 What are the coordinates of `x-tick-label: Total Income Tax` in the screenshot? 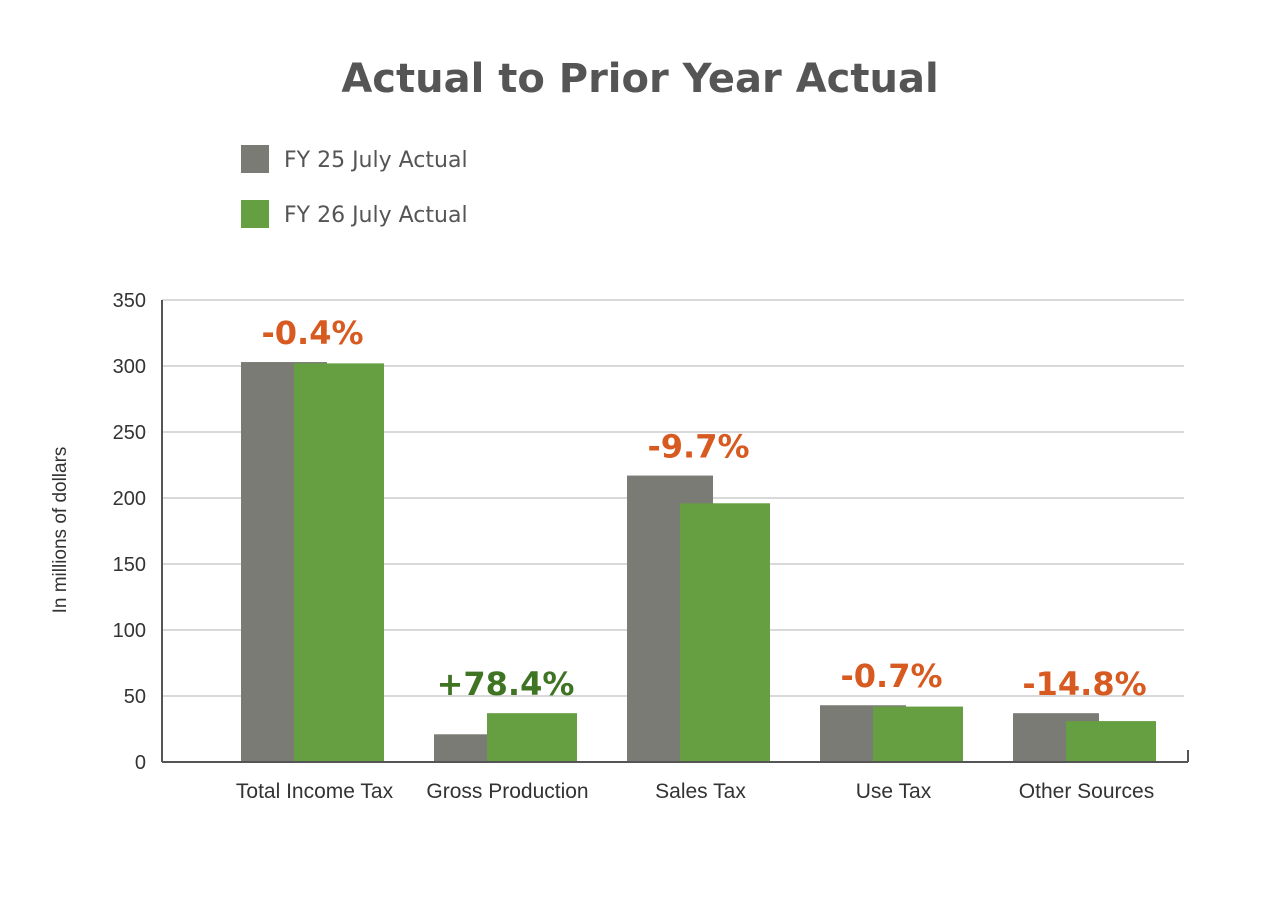 It's located at (315, 791).